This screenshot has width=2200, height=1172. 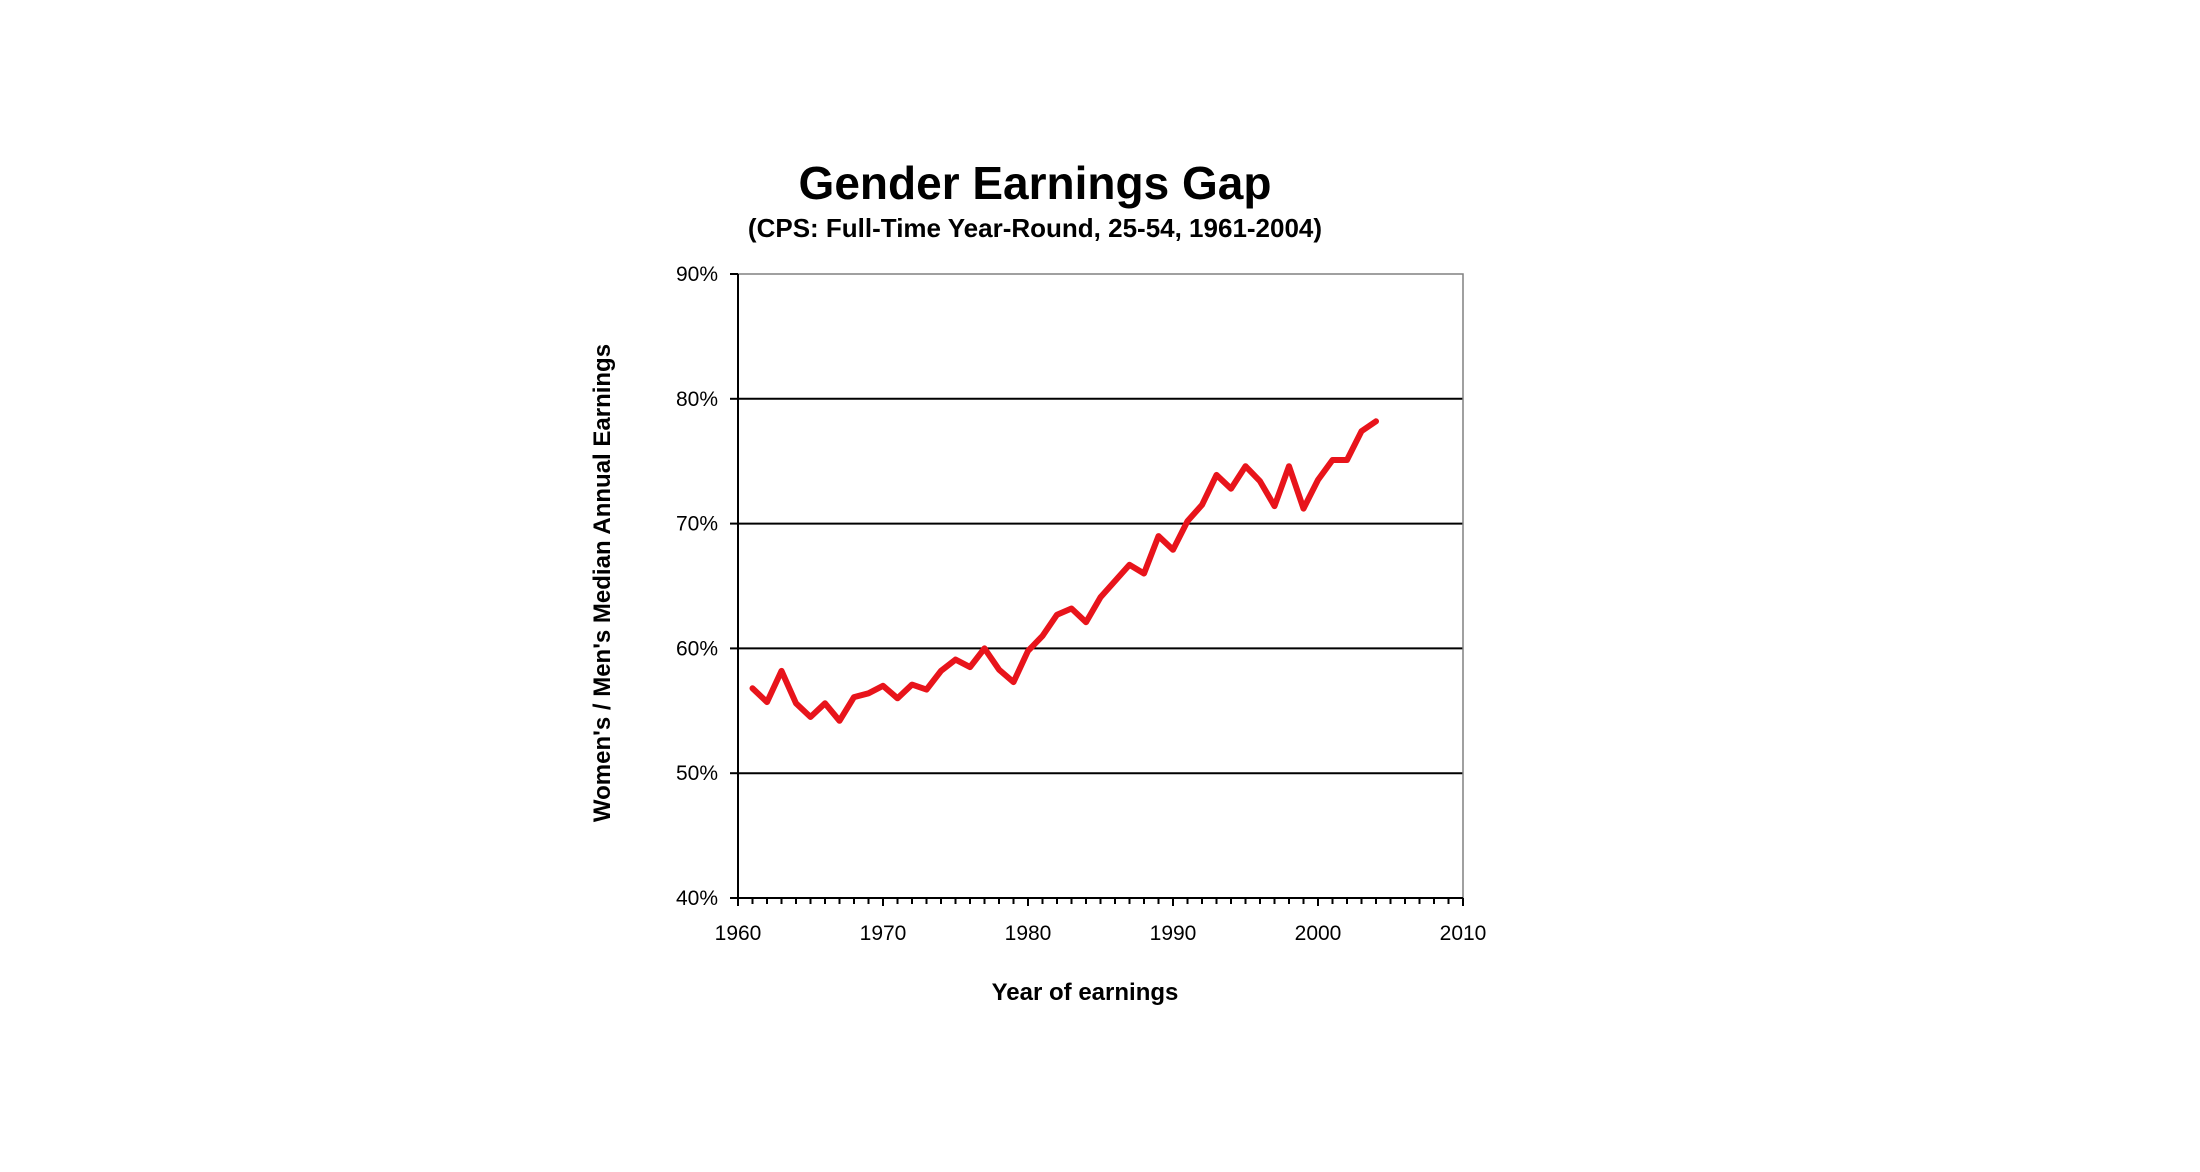 I want to click on x-axis-ticks: 1960 1970 1980 1990 2000 2010, so click(x=1101, y=921).